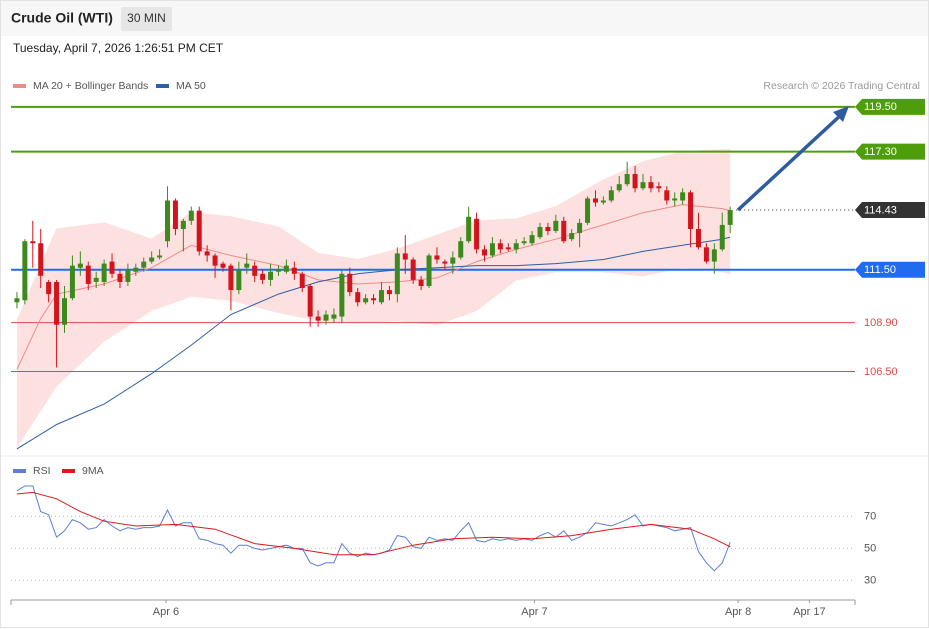  I want to click on legend-label: MA 50, so click(191, 86).